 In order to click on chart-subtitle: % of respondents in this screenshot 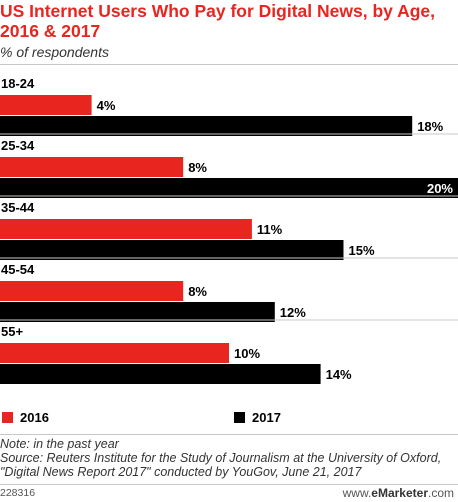, I will do `click(54, 52)`.